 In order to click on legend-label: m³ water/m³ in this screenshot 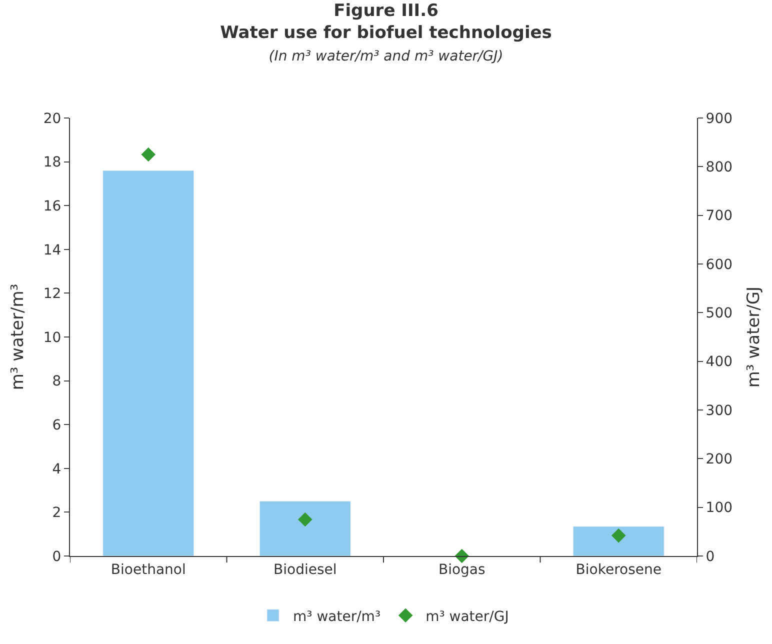, I will do `click(337, 616)`.